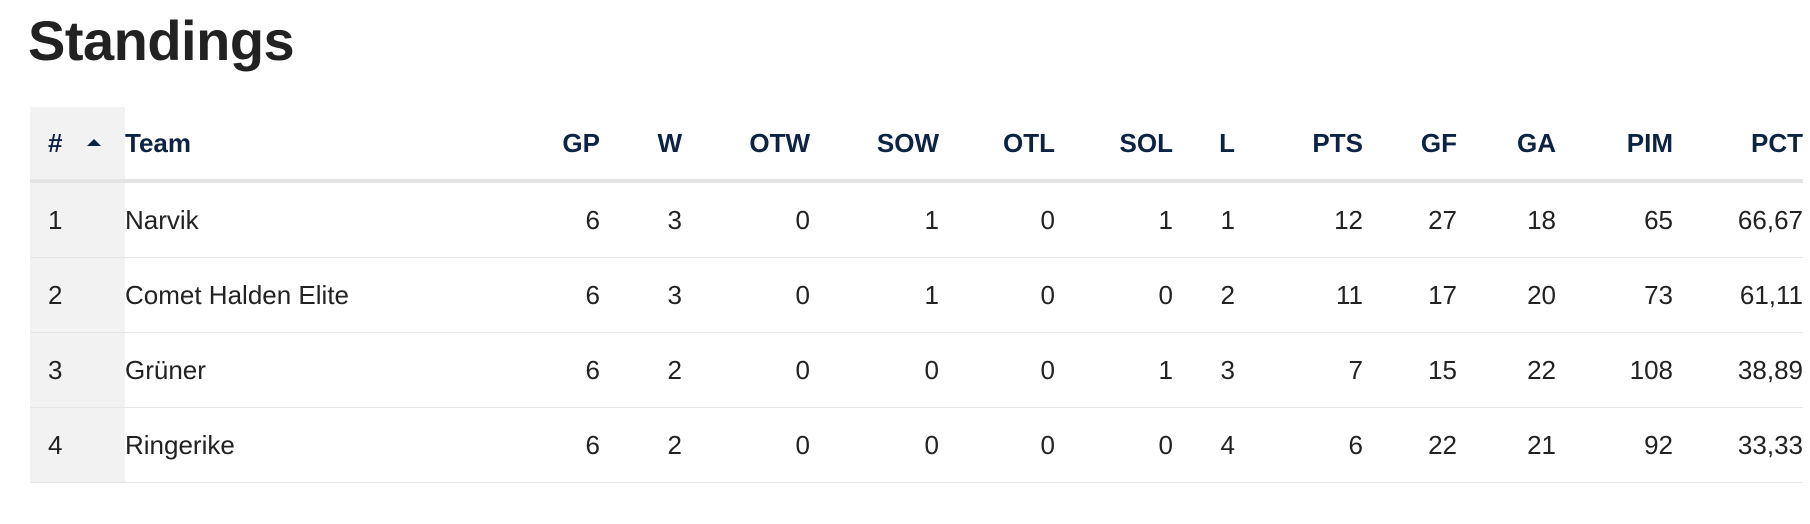 The width and height of the screenshot is (1810, 524). Describe the element at coordinates (1410, 370) in the screenshot. I see `cell-gf: 15` at that location.